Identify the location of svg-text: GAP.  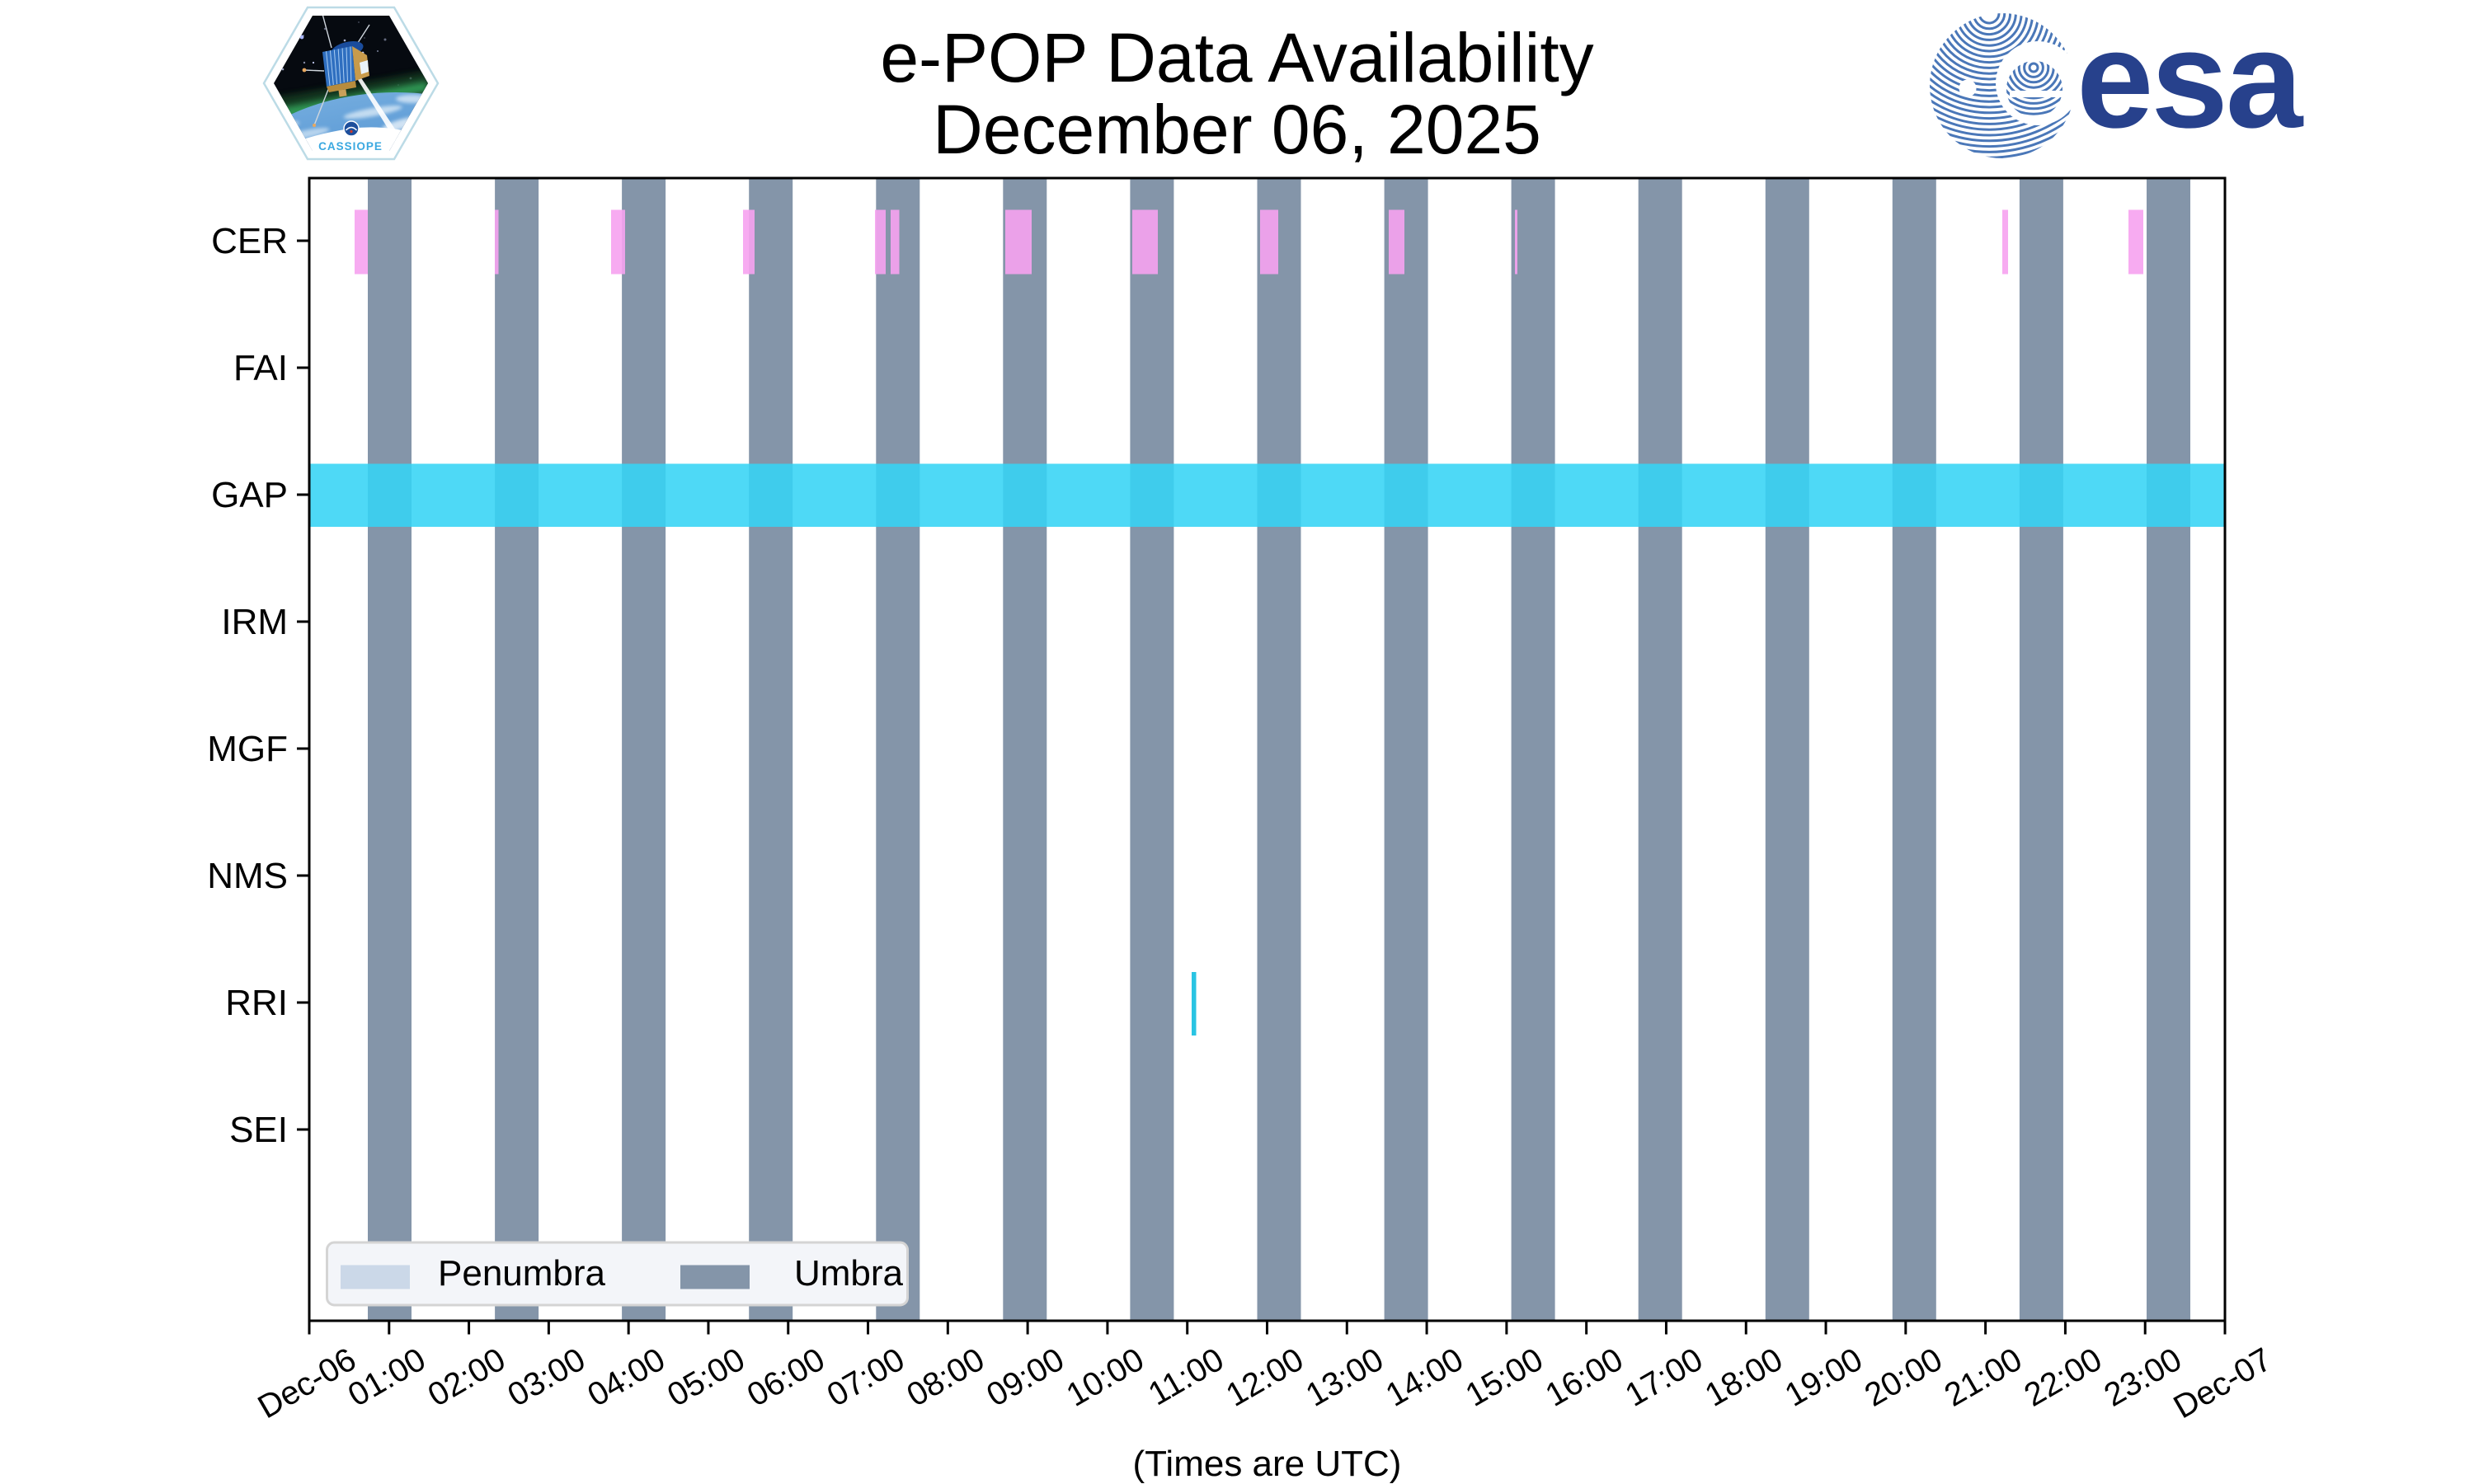
(249, 495).